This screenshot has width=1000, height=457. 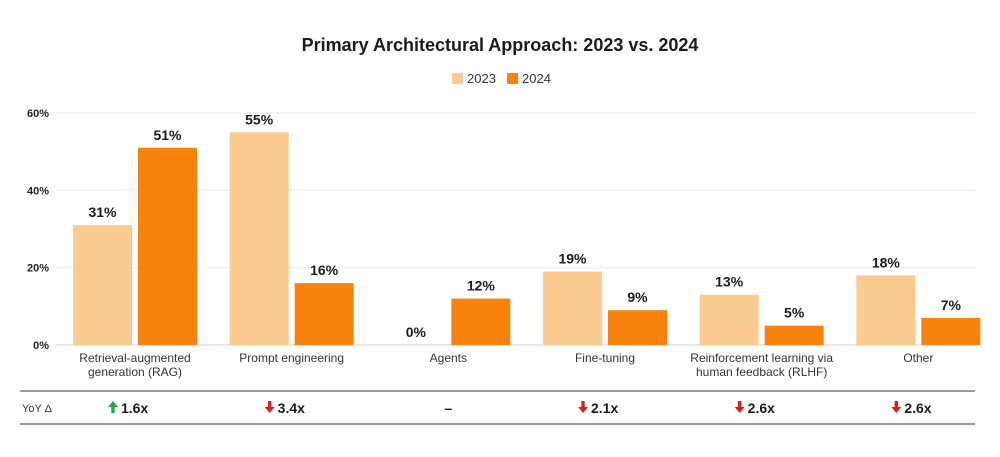 I want to click on data-label-2023: 55%, so click(x=259, y=119).